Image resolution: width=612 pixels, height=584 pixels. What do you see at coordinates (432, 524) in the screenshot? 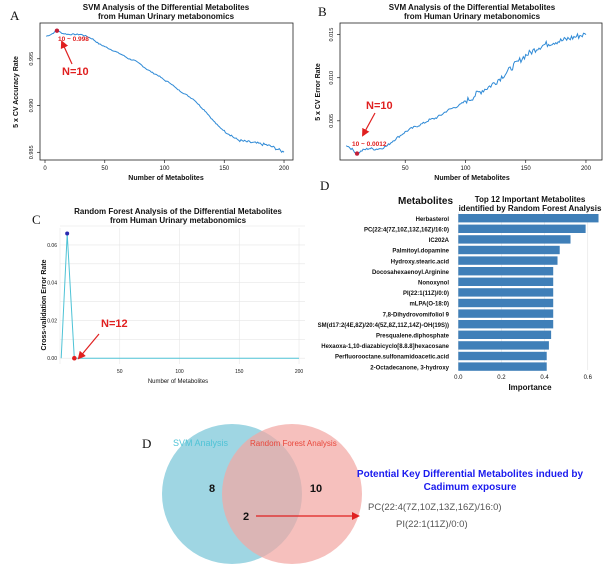
I see `venn-key-item-2: PI(22:1(11Z)/0:0)` at bounding box center [432, 524].